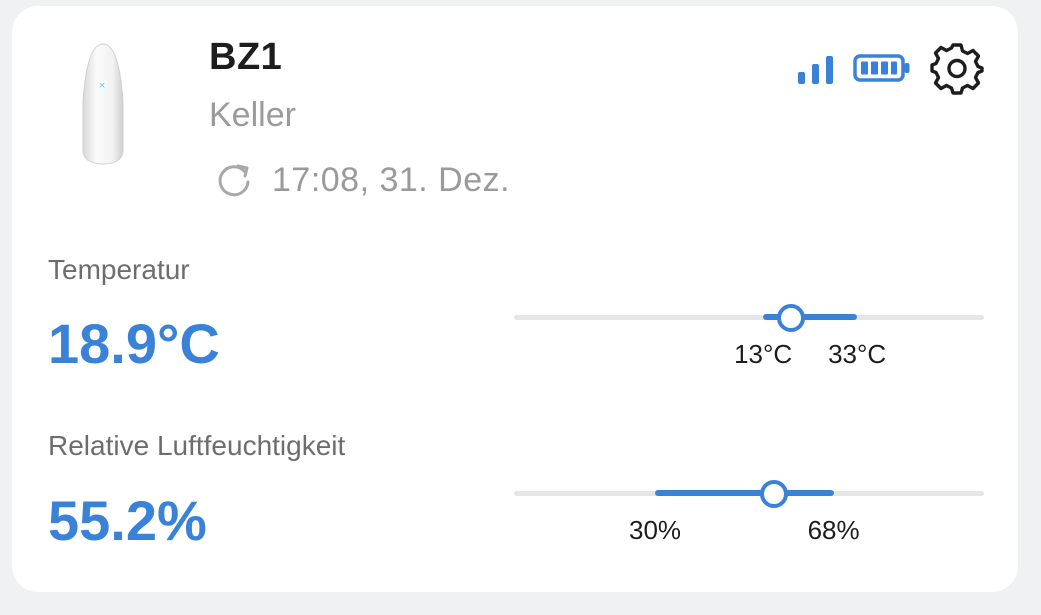 The image size is (1041, 615). What do you see at coordinates (744, 493) in the screenshot?
I see `humidity-range-fill` at bounding box center [744, 493].